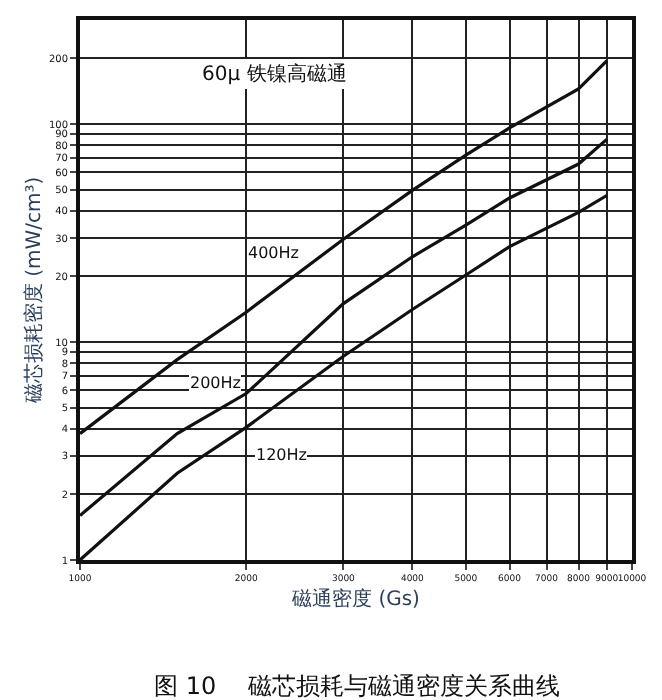 The image size is (662, 700). Describe the element at coordinates (357, 686) in the screenshot. I see `text: 图 10 磁芯损耗与磁通密度关系曲线` at that location.